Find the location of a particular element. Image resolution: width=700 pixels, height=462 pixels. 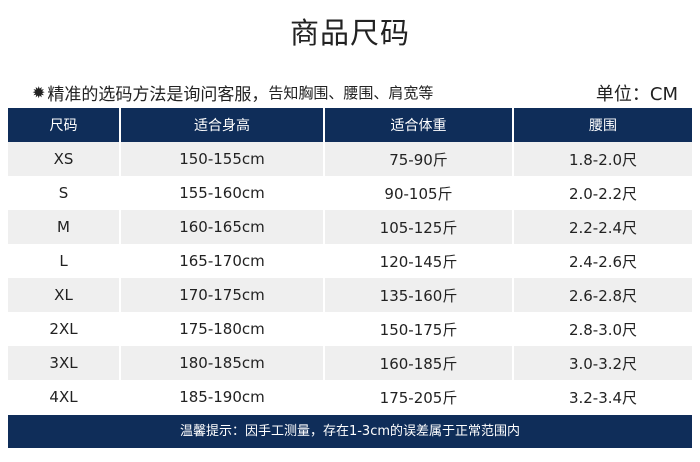

cell-weight: 120-145斤 is located at coordinates (418, 261).